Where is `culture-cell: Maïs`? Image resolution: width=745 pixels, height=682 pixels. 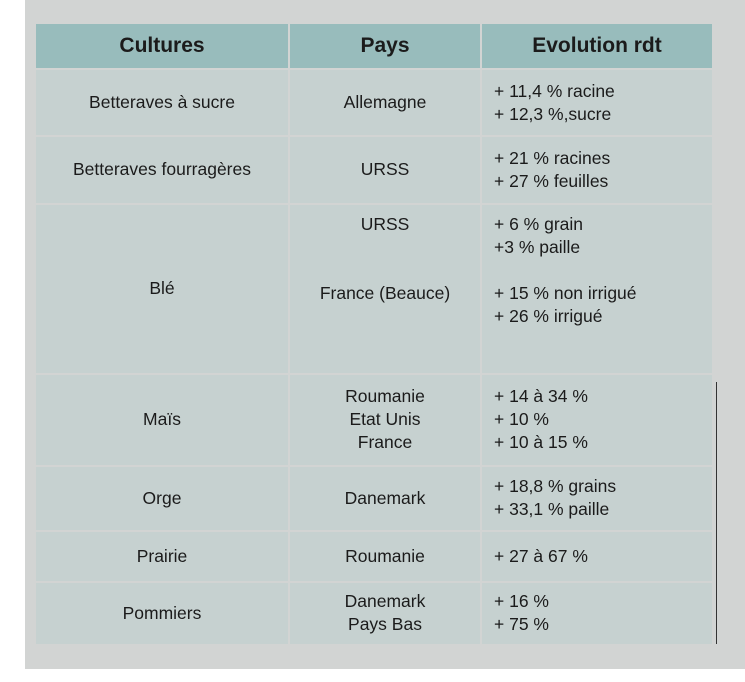
culture-cell: Maïs is located at coordinates (162, 419).